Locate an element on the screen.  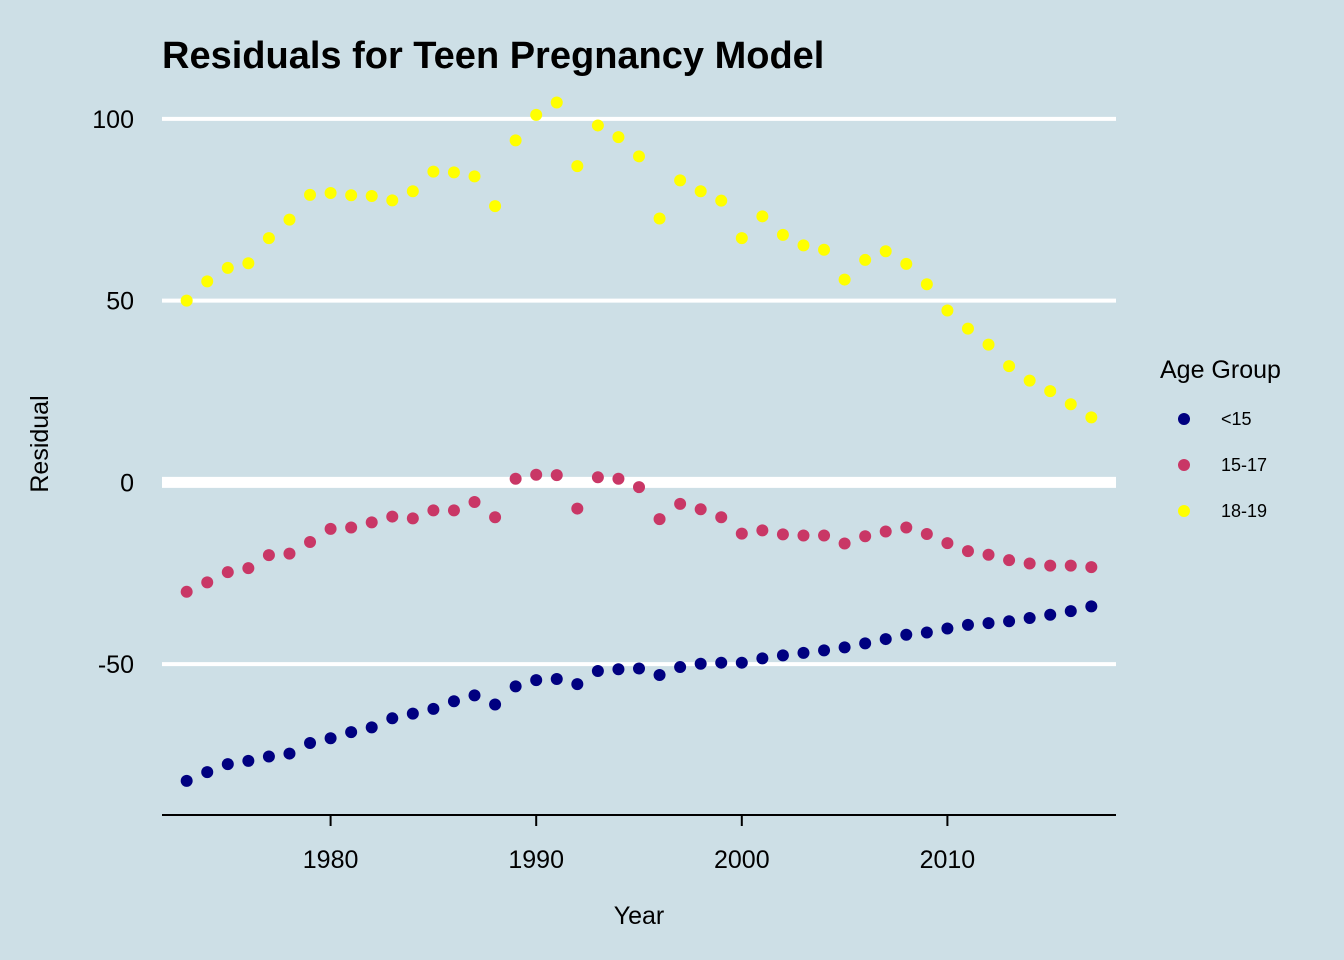
y-tick-label: 100 is located at coordinates (113, 120).